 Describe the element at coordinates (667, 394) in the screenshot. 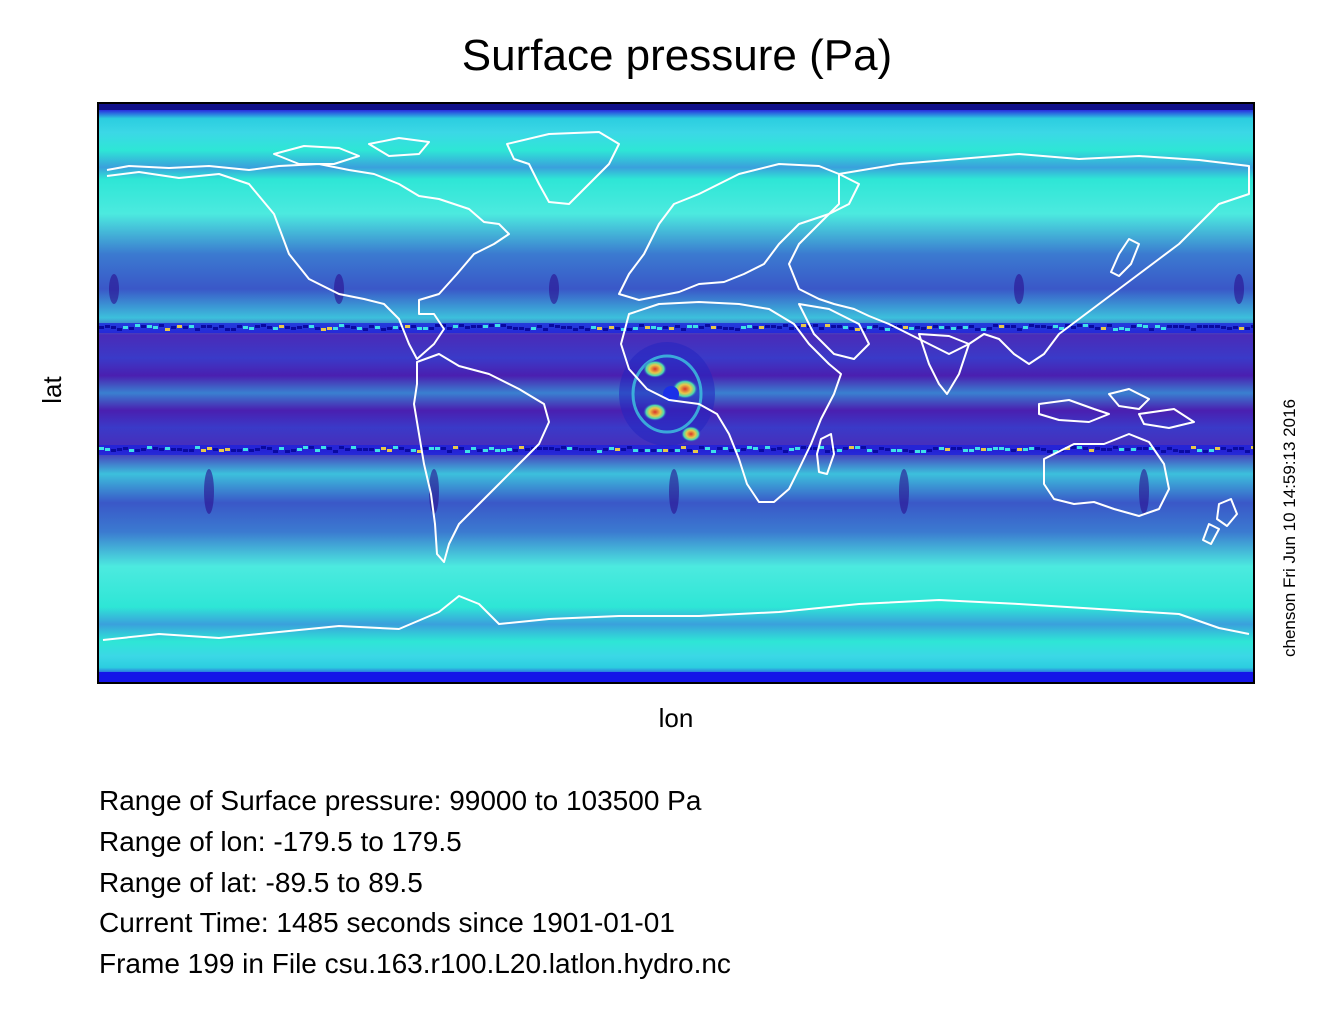

I see `central-disturbance` at that location.